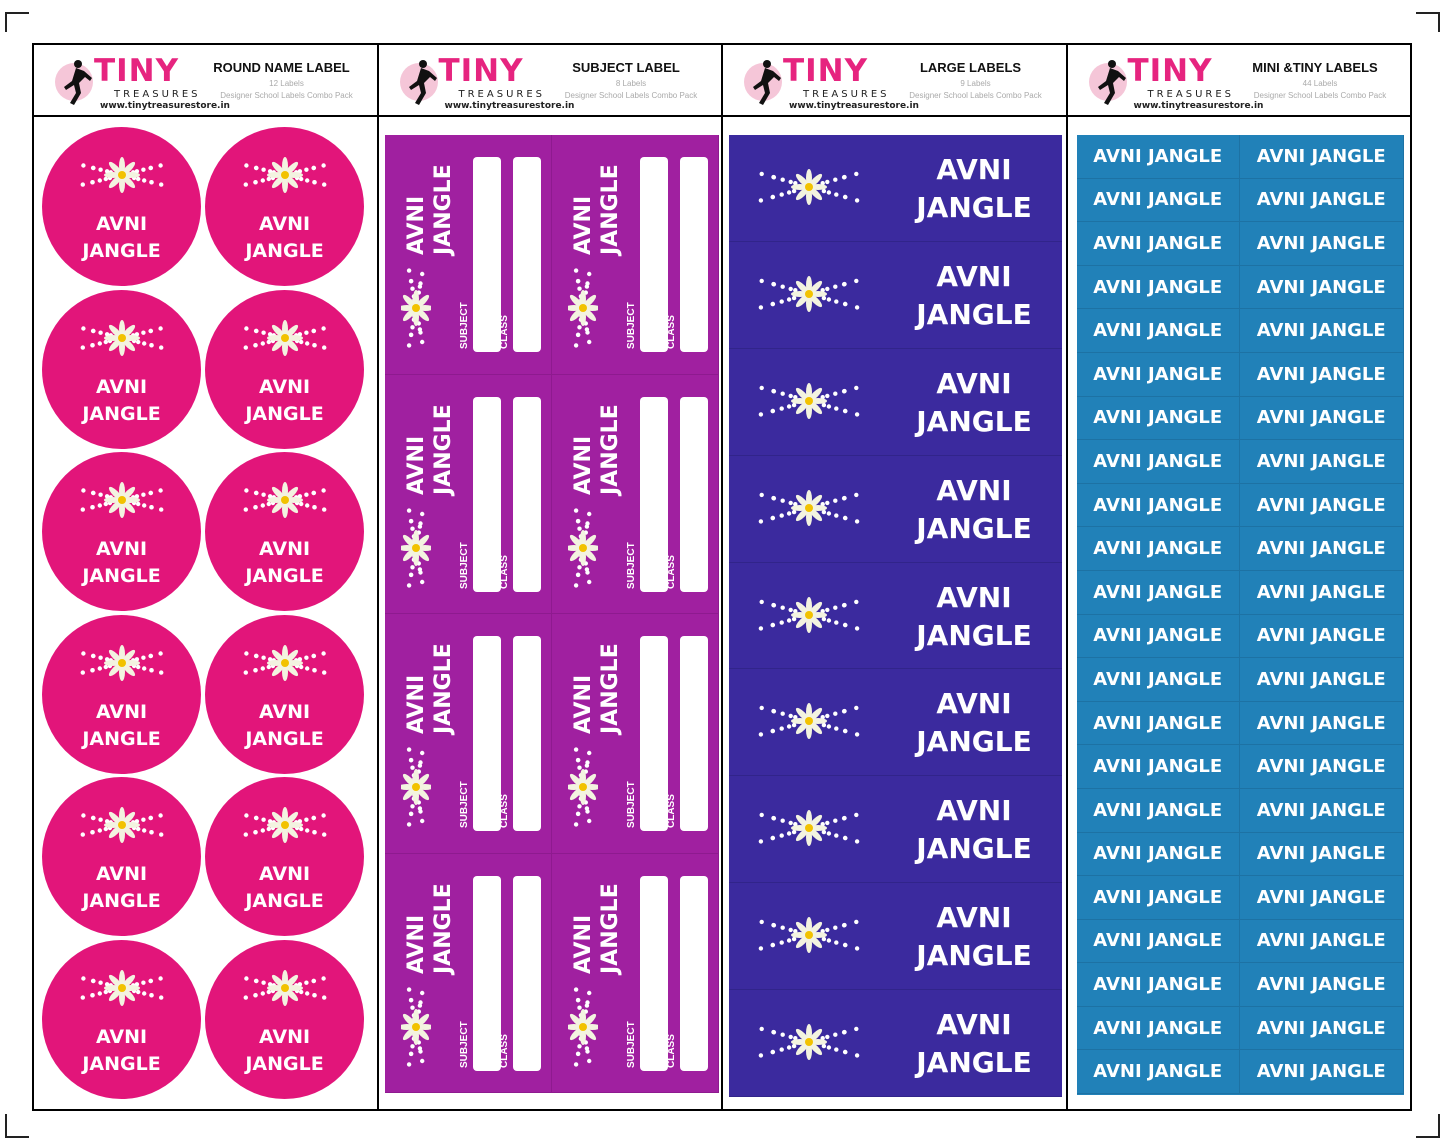 This screenshot has width=1445, height=1144. What do you see at coordinates (631, 95) in the screenshot?
I see `column-subtitle: Designer School Labels Combo Pack` at bounding box center [631, 95].